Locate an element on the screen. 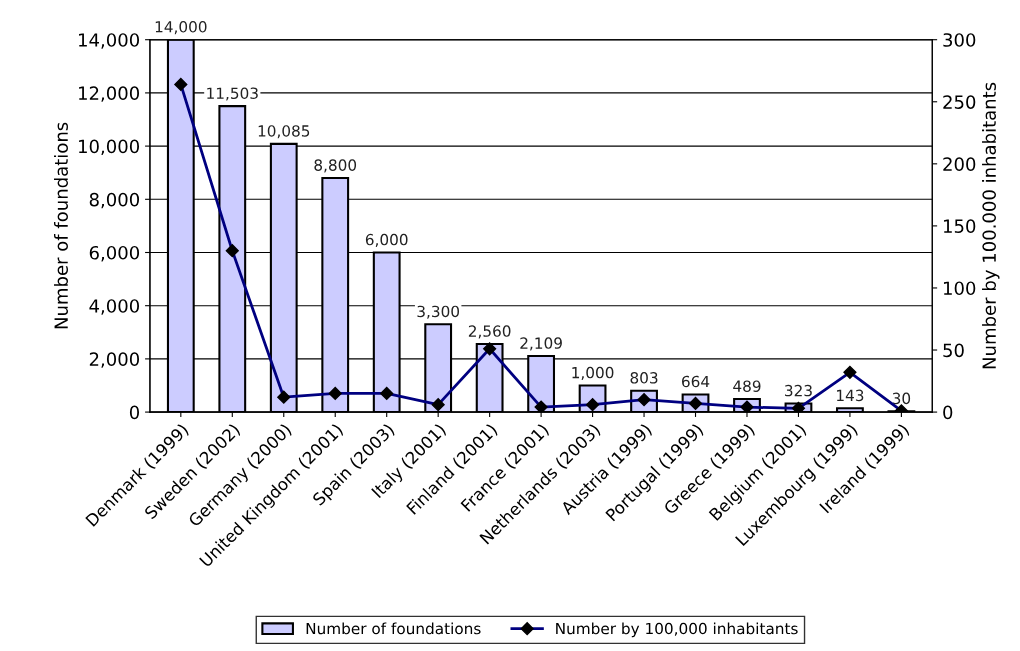 The width and height of the screenshot is (1020, 651). data-label: 323 is located at coordinates (798, 390).